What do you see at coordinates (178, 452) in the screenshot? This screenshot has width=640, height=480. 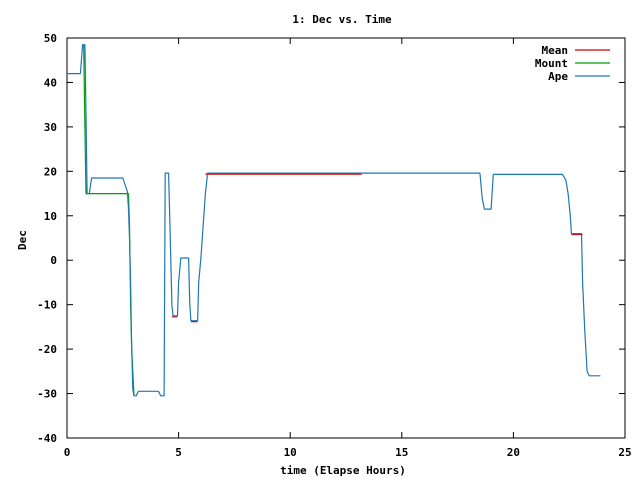 I see `x-tick-label: 5` at bounding box center [178, 452].